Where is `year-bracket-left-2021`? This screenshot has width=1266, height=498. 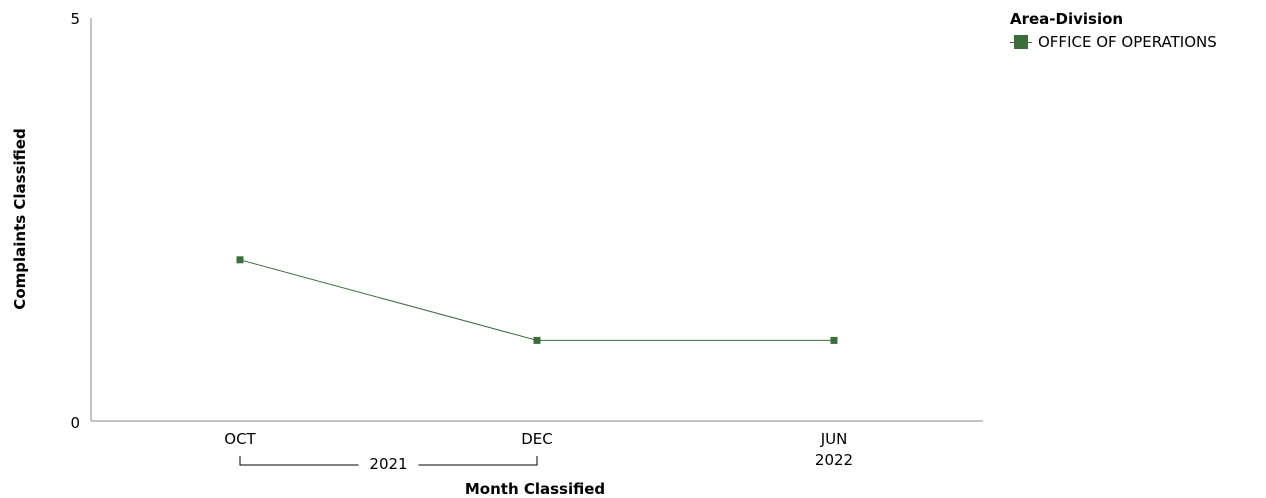
year-bracket-left-2021 is located at coordinates (299, 461).